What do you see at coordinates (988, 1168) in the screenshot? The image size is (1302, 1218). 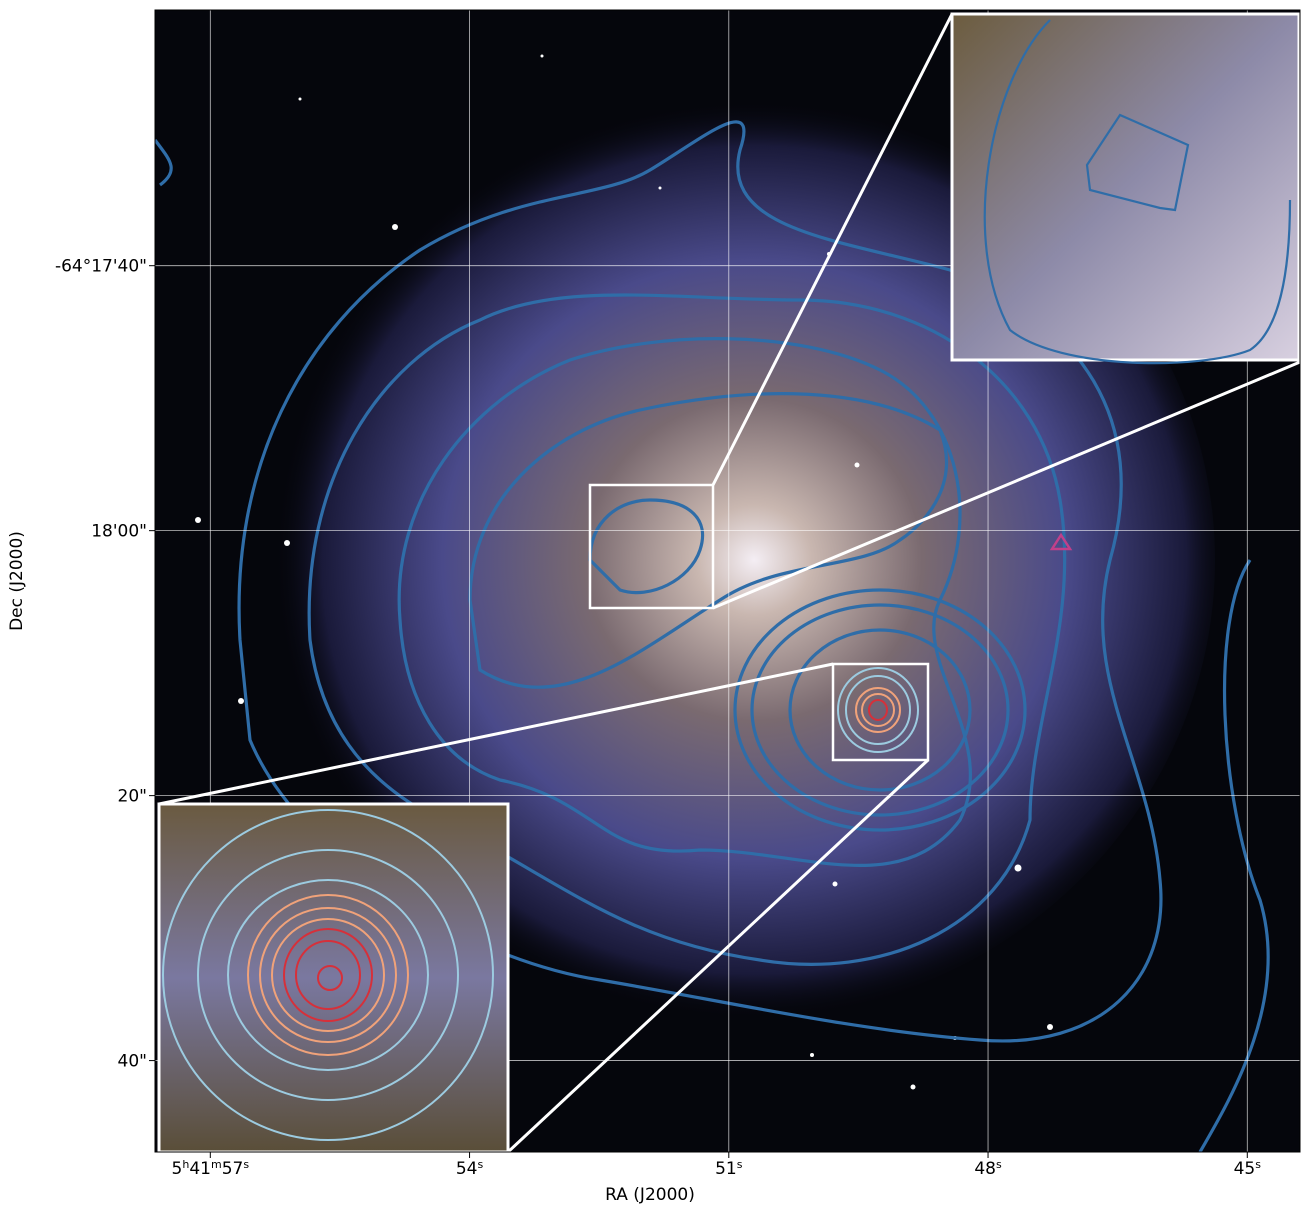 I see `x-tick-label: 48s` at bounding box center [988, 1168].